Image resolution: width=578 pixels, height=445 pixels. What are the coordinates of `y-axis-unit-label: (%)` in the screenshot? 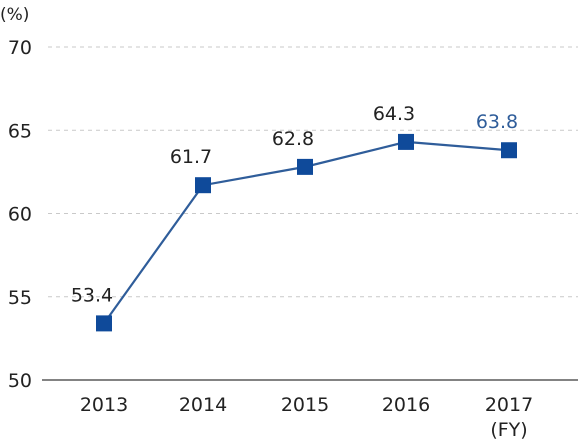 It's located at (14, 15).